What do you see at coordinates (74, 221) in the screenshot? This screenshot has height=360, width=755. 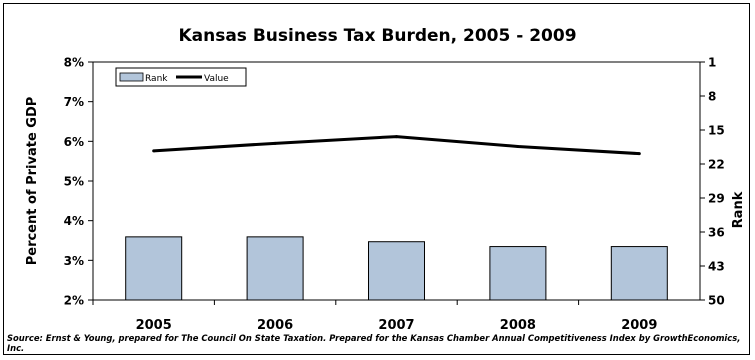 I see `left-axis-tick-label: 4%` at bounding box center [74, 221].